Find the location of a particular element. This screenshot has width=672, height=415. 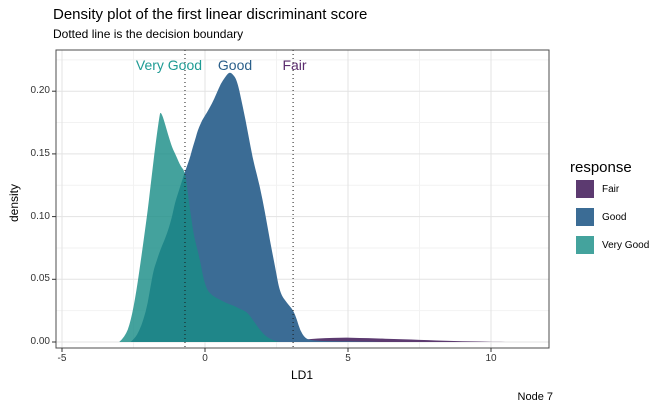

y-tick-label: 0.15 is located at coordinates (40, 153).